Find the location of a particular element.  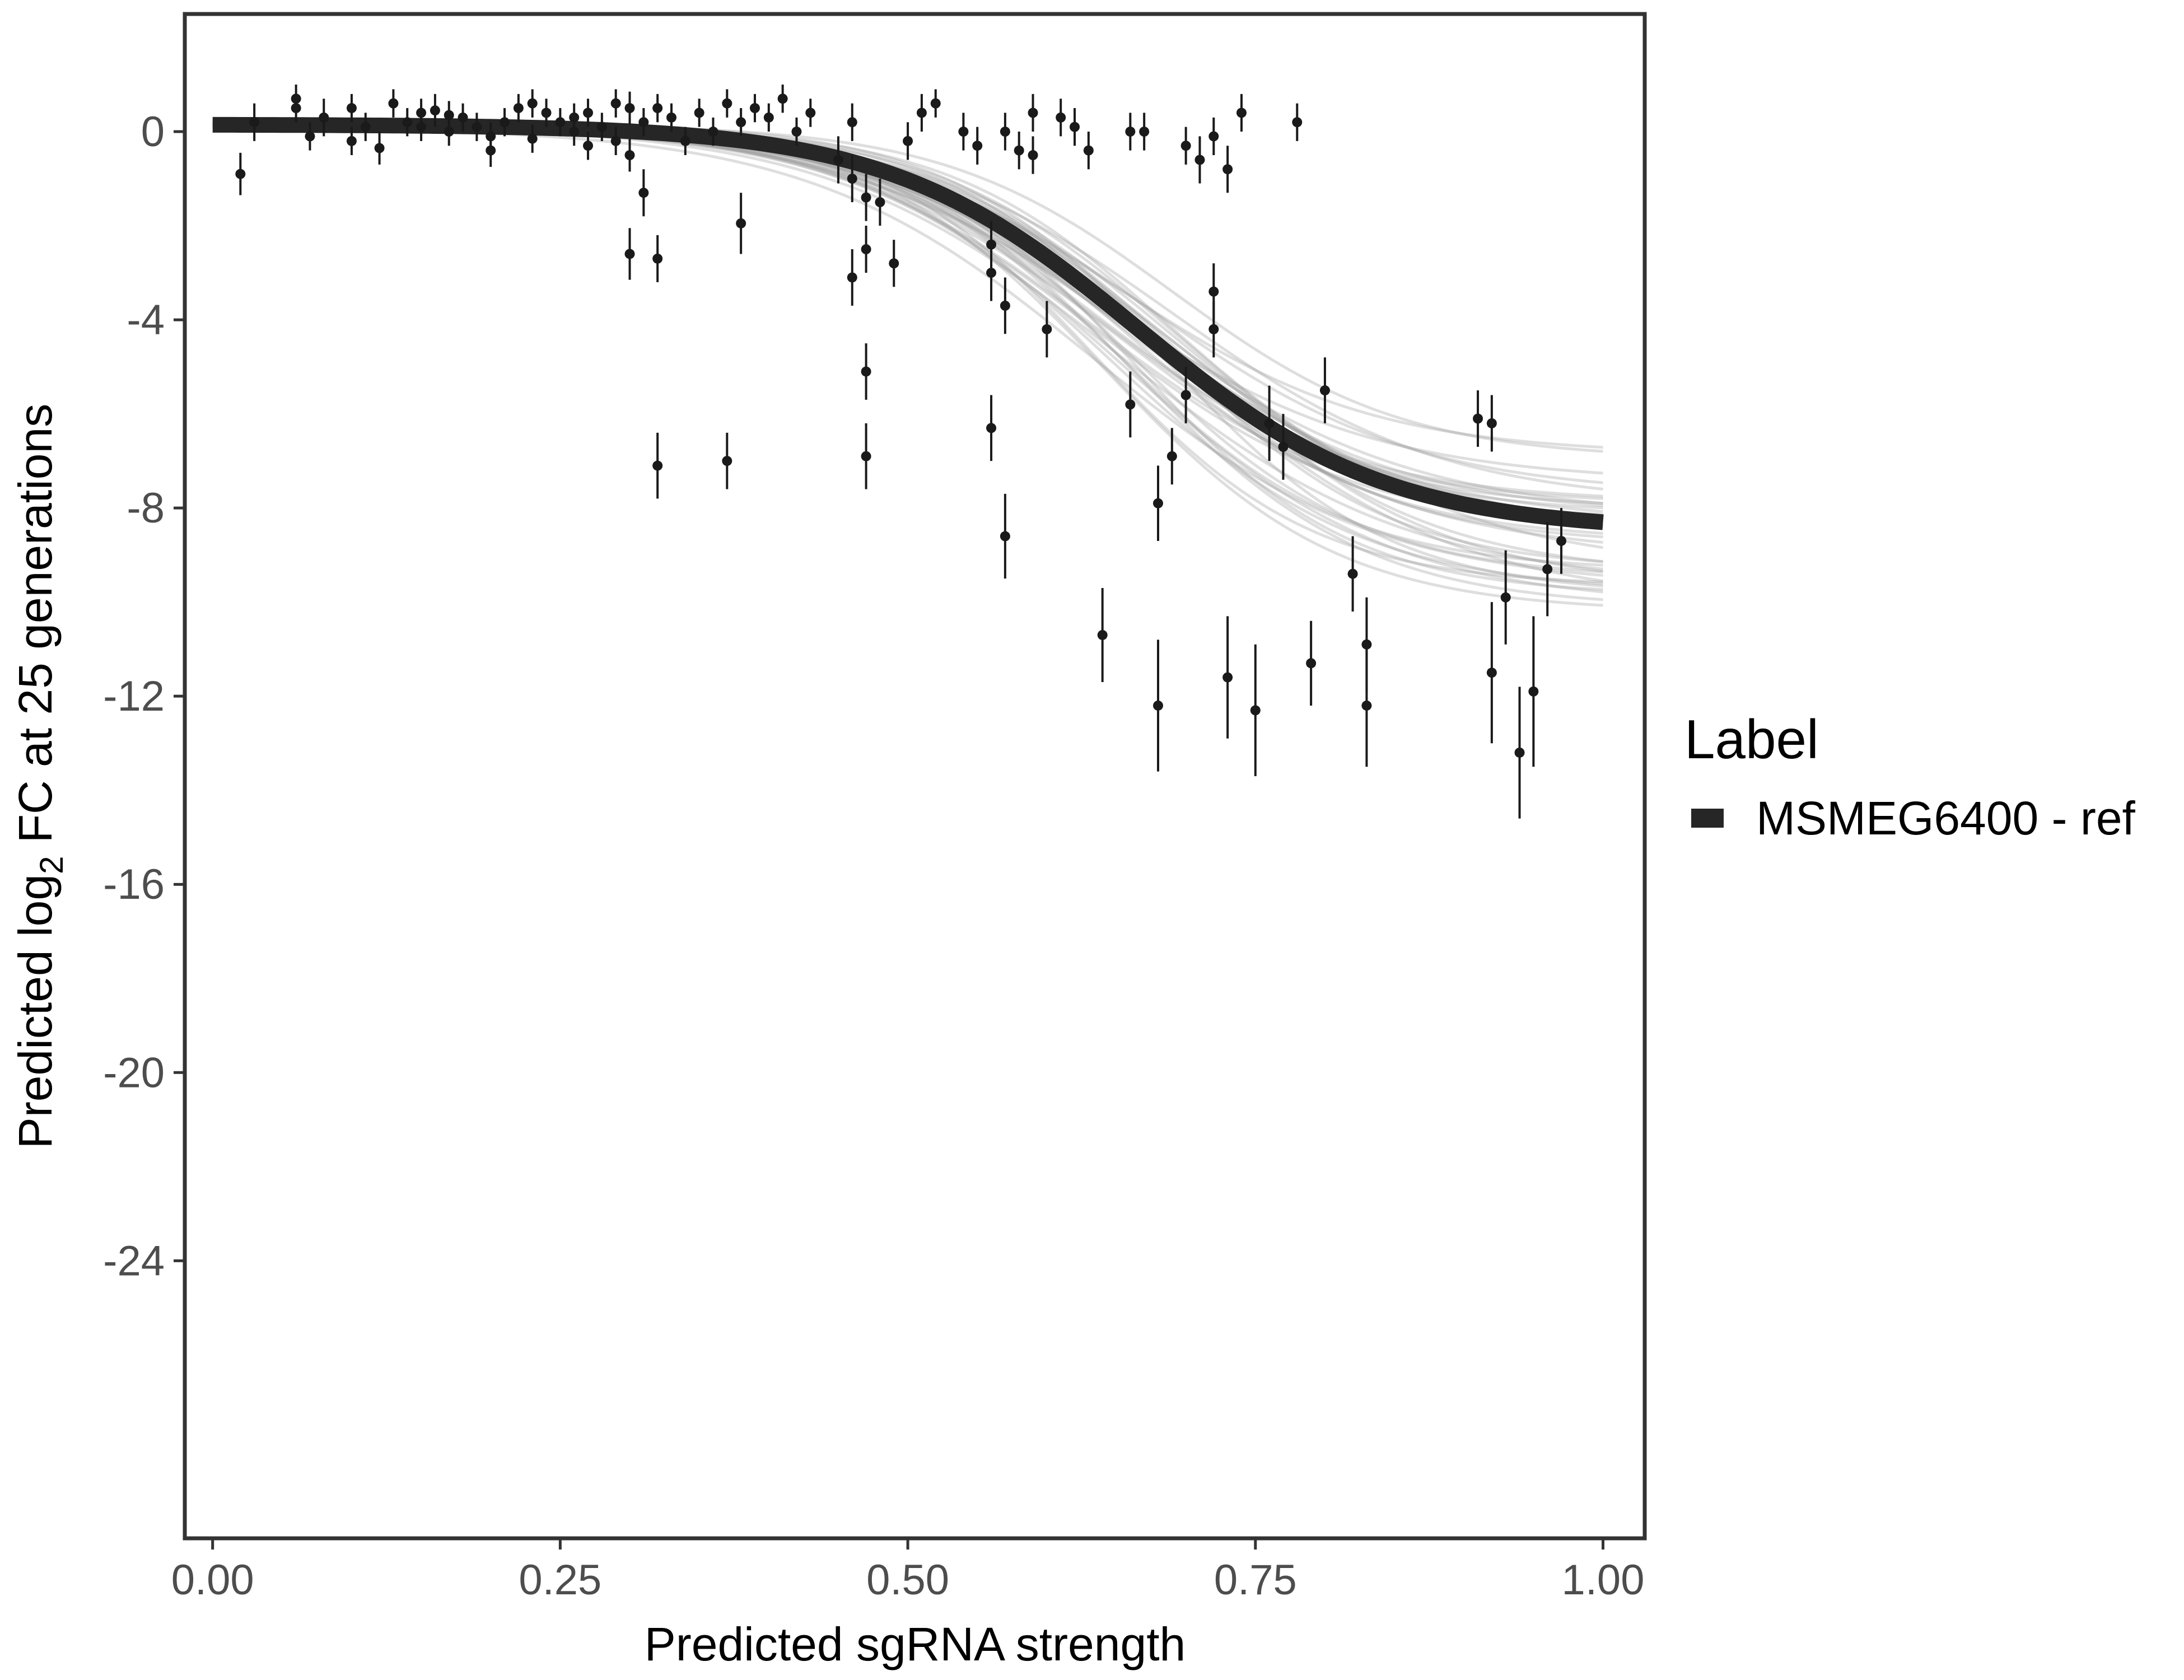

y-tick-label: -12 is located at coordinates (134, 697).